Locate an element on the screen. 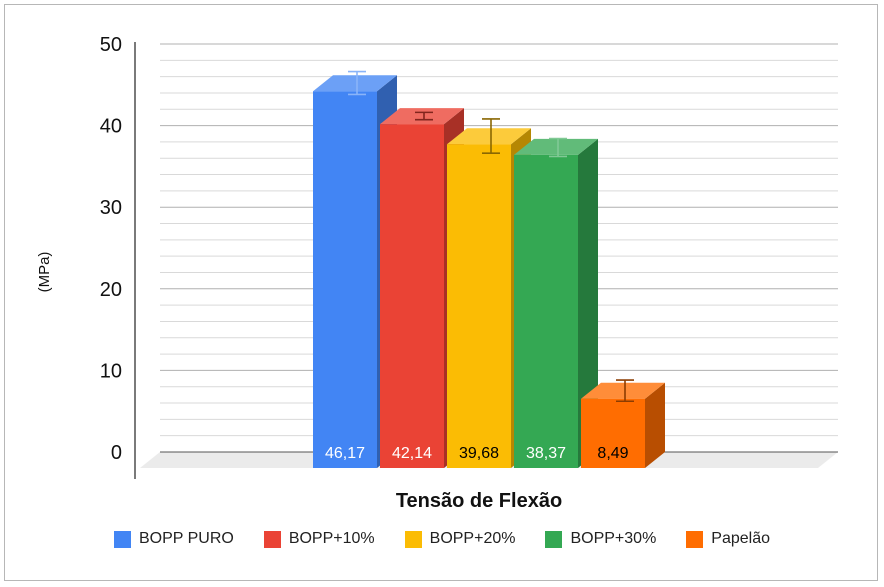  y-axis-label: (MPa) is located at coordinates (44, 272).